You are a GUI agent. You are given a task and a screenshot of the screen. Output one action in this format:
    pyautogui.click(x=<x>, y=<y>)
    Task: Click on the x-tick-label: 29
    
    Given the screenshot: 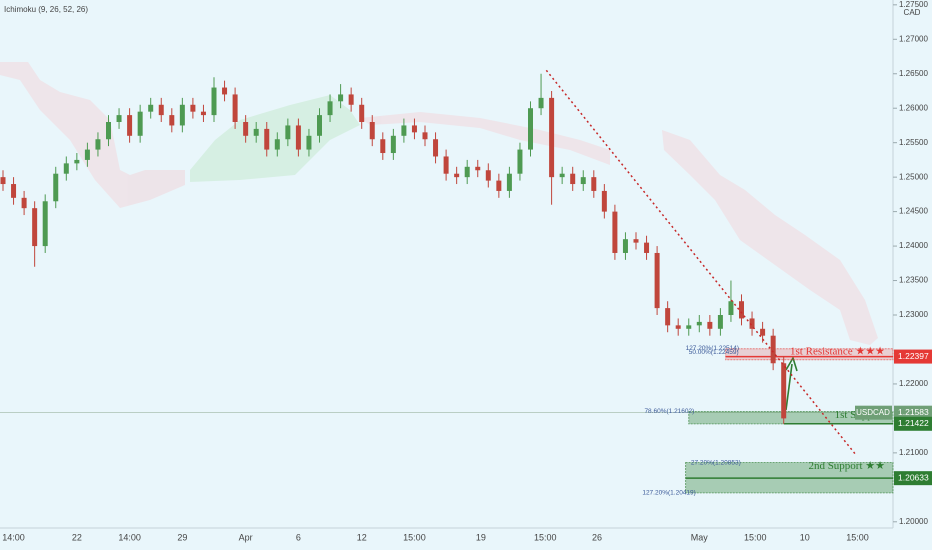 What is the action you would take?
    pyautogui.click(x=182, y=537)
    